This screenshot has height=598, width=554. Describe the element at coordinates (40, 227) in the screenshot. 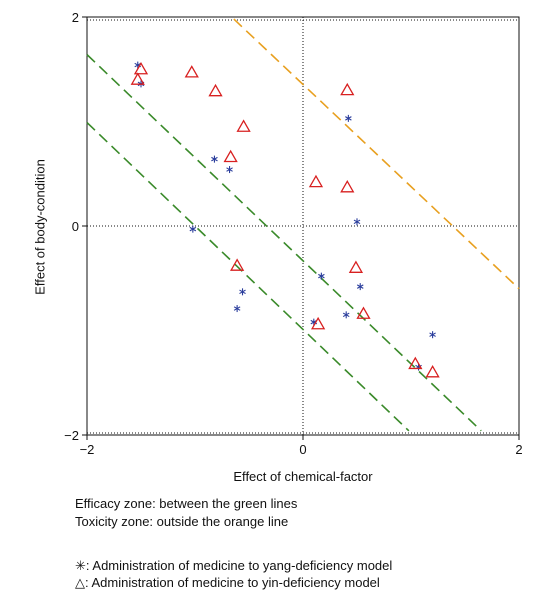

I see `y-axis-label: Effect of body-condition` at that location.